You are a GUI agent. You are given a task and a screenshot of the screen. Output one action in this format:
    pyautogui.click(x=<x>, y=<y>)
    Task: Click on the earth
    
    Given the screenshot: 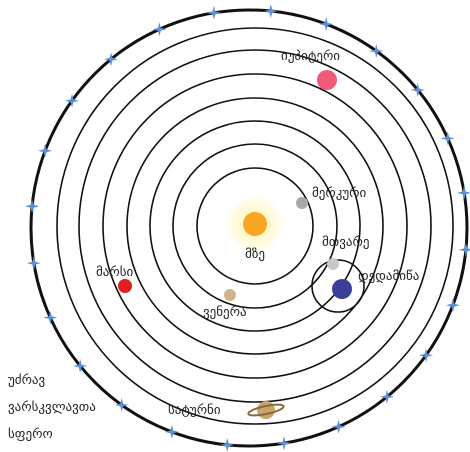 What is the action you would take?
    pyautogui.click(x=342, y=289)
    